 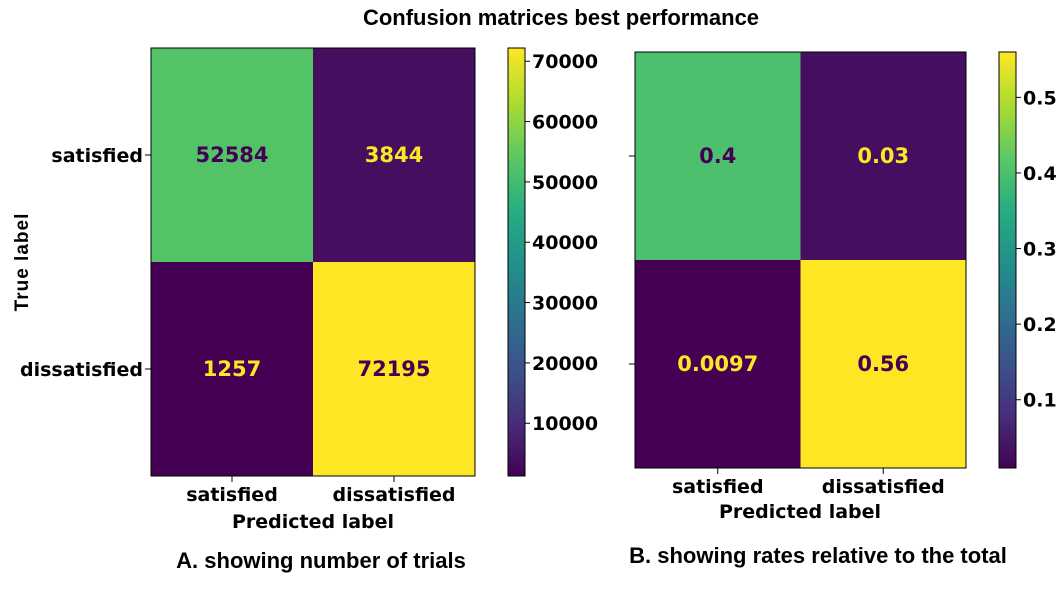 I want to click on colorbar-tick-label-a-5: 60000, so click(x=565, y=123).